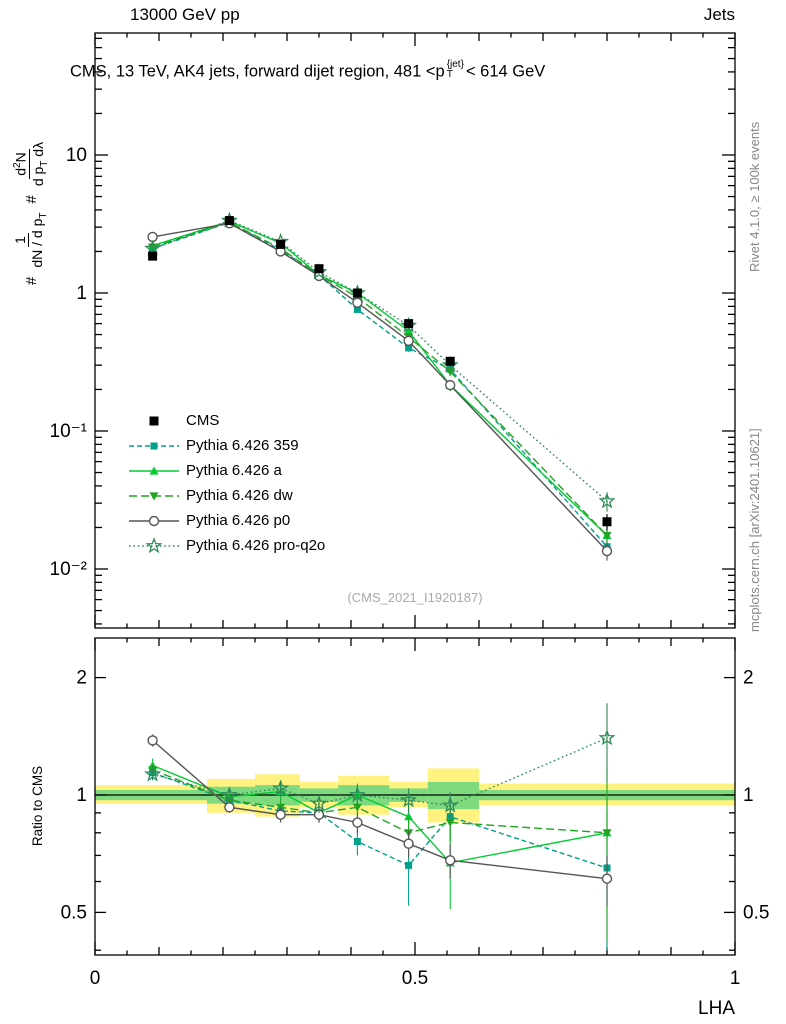  Describe the element at coordinates (505, 71) in the screenshot. I see `plot-title-text-end: < 614 GeV` at that location.